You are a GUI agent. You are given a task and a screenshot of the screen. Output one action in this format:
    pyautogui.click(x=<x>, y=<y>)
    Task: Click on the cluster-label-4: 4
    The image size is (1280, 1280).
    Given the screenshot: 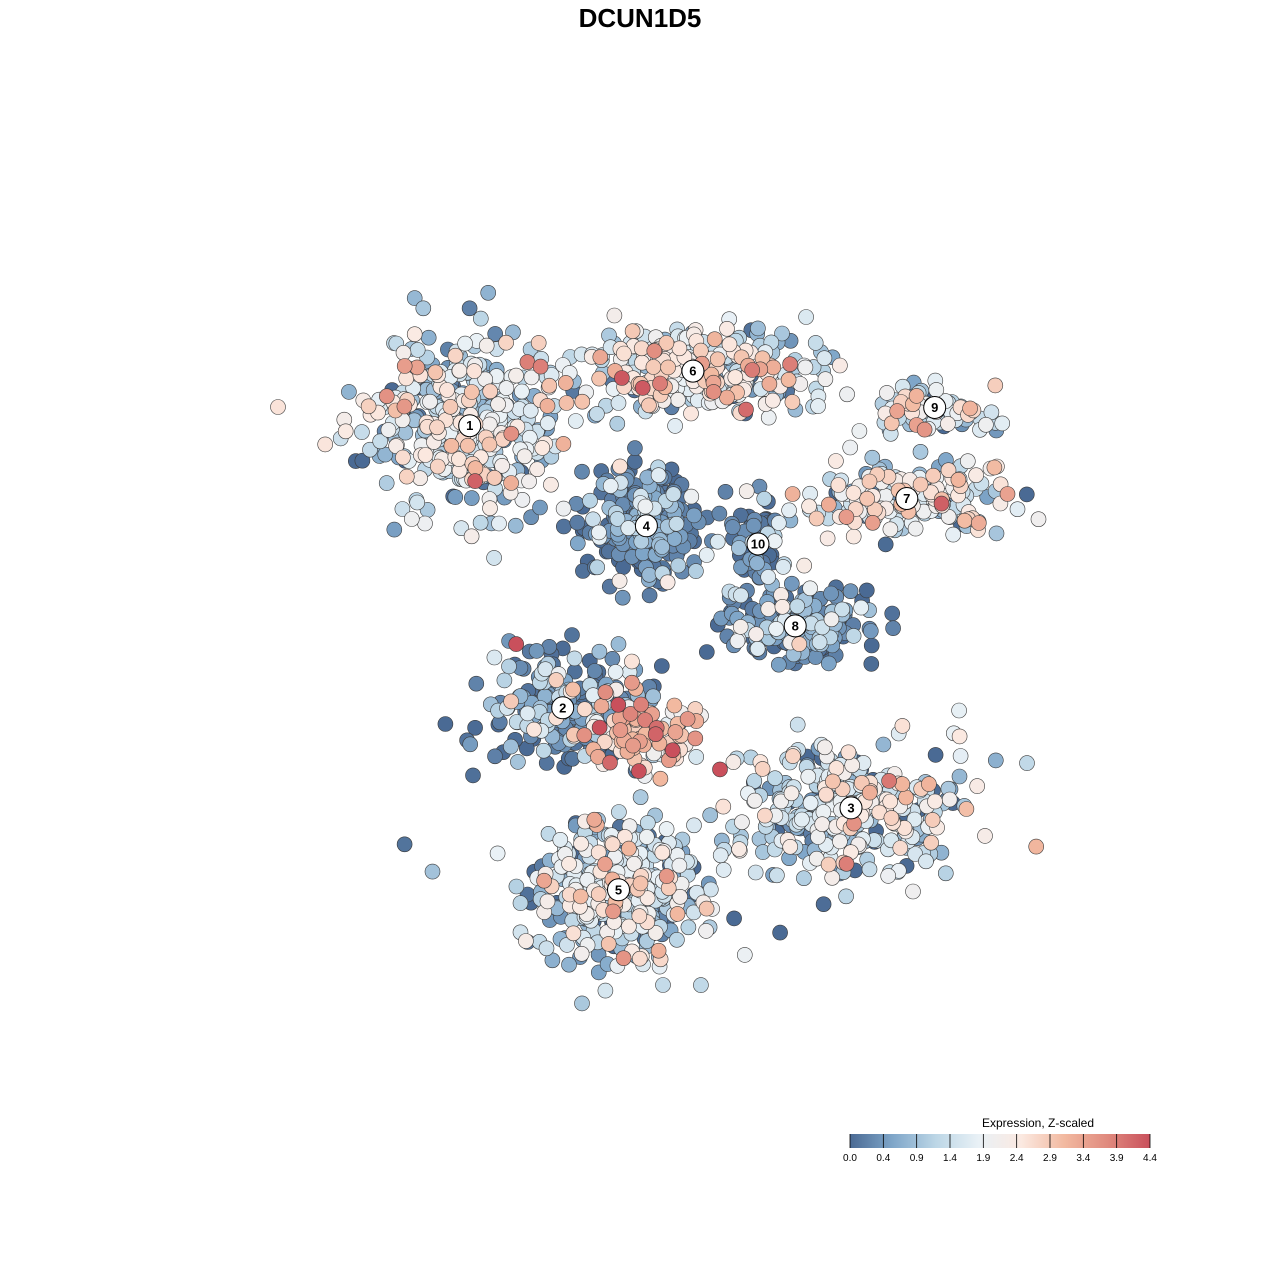 What is the action you would take?
    pyautogui.click(x=646, y=526)
    